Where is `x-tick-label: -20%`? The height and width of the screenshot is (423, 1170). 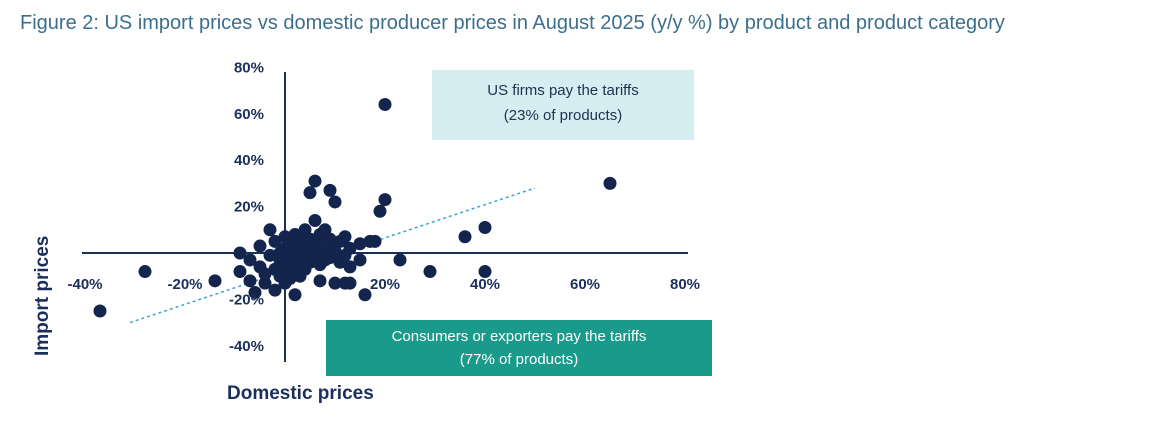
x-tick-label: -20% is located at coordinates (184, 284).